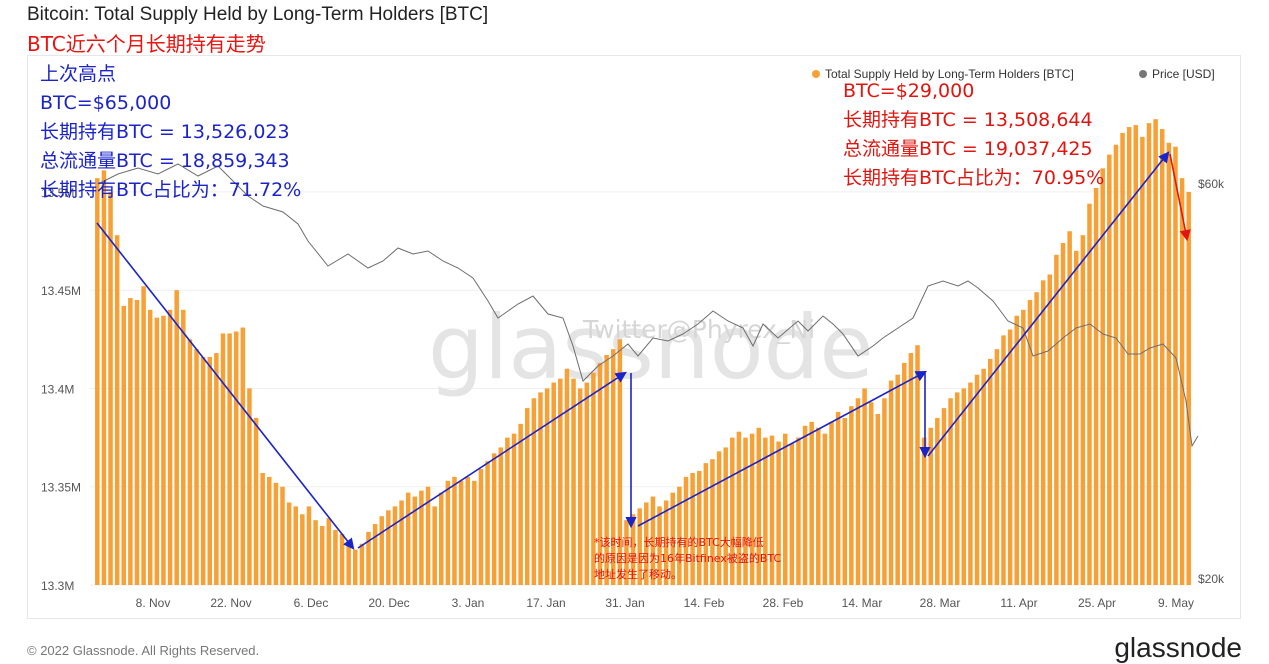  I want to click on x-tick-label: 20. Dec, so click(388, 603).